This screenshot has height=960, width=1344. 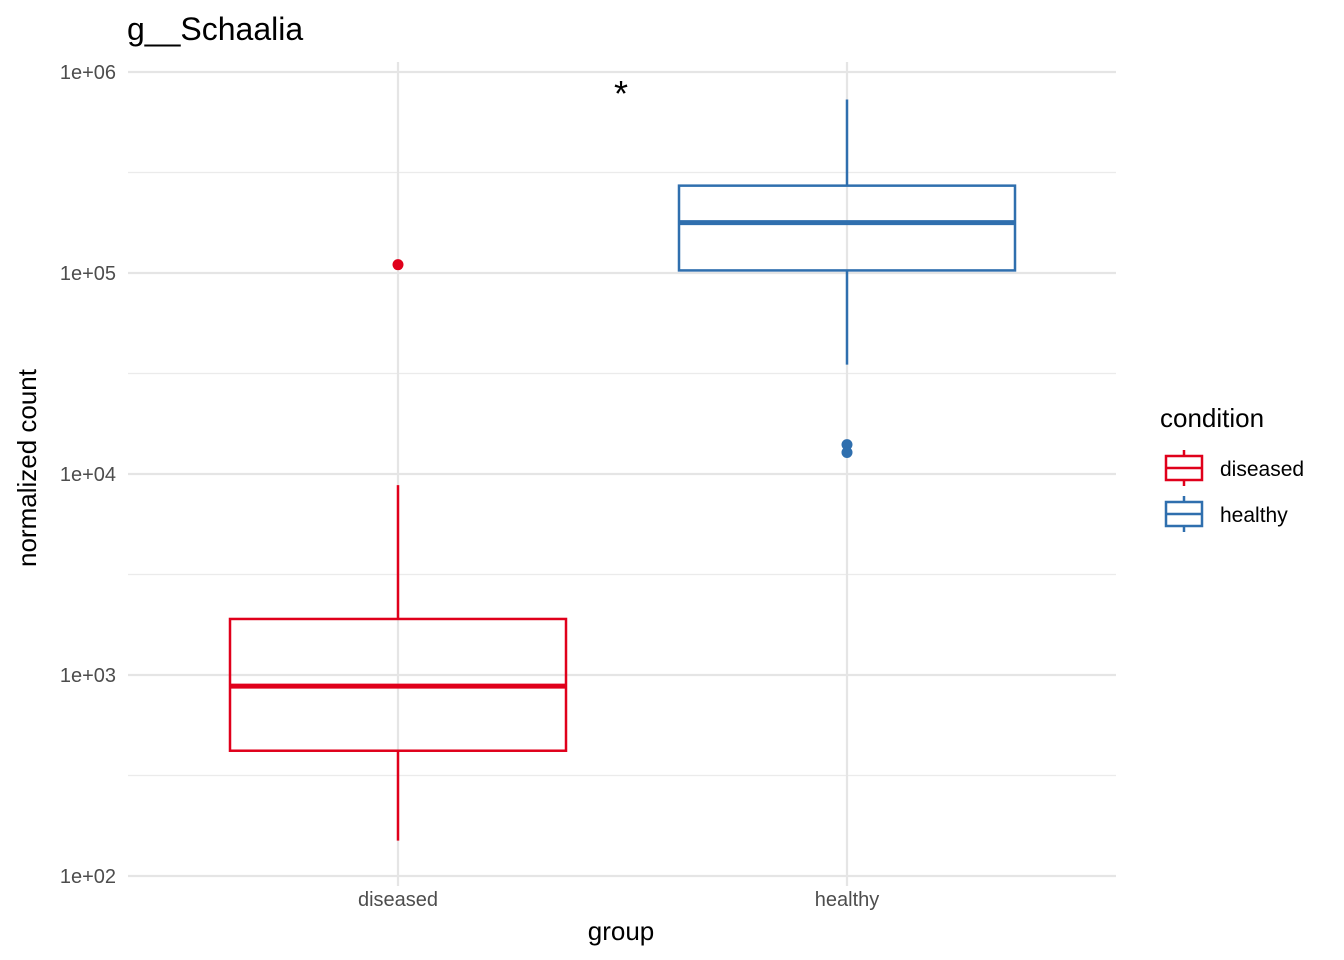 What do you see at coordinates (1212, 418) in the screenshot?
I see `legend-title: condition` at bounding box center [1212, 418].